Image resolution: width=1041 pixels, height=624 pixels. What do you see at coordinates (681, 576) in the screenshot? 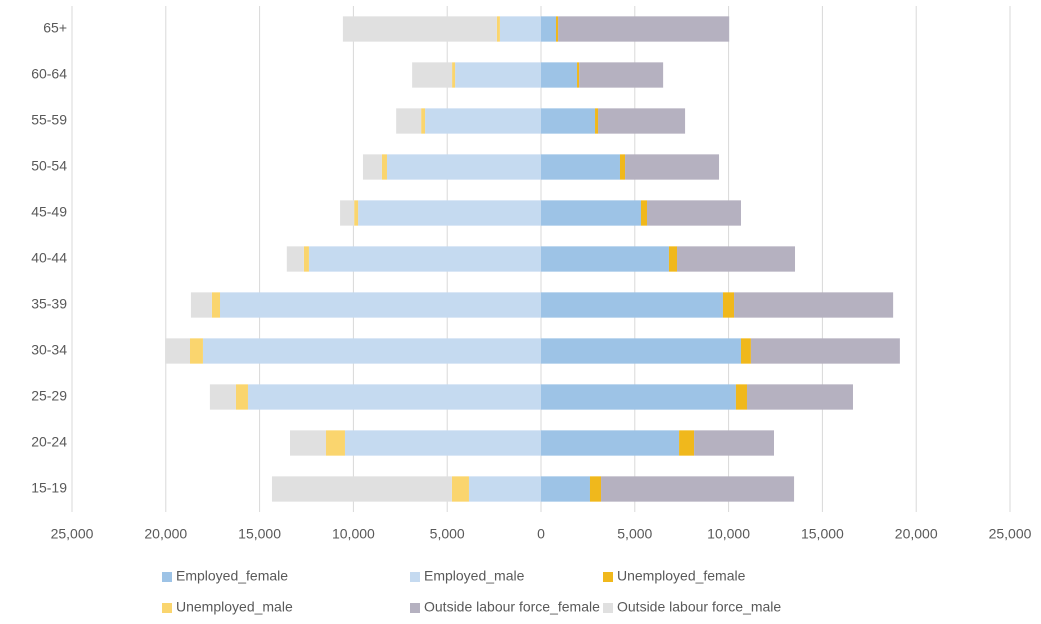
I see `legend-label: Unemployed_female` at bounding box center [681, 576].